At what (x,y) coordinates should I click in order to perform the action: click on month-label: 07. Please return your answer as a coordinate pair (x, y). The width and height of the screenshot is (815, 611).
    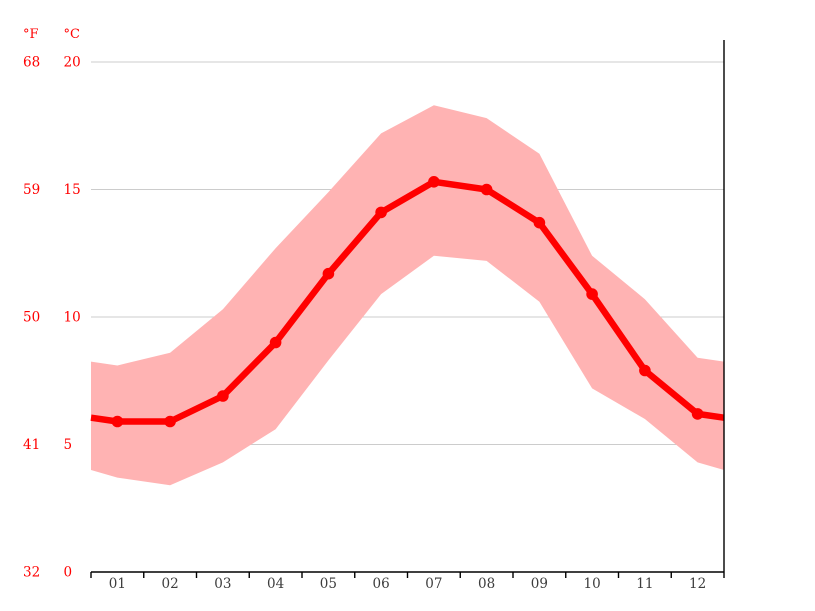
    Looking at the image, I should click on (433, 584).